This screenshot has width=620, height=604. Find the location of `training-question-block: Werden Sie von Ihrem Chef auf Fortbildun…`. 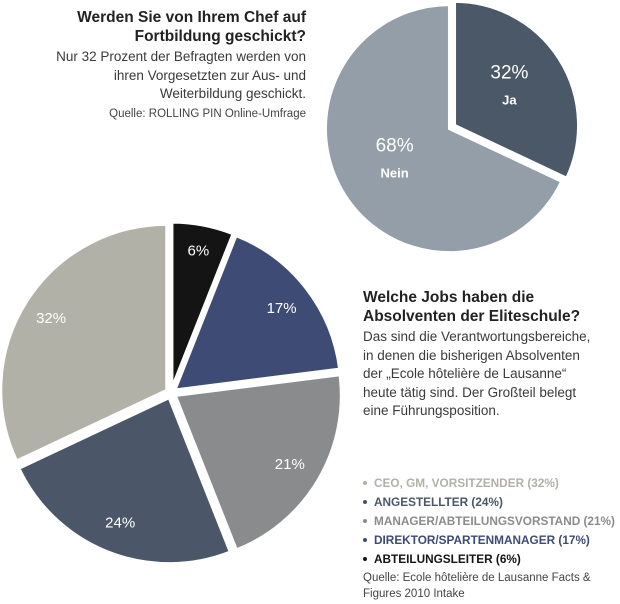

training-question-block: Werden Sie von Ihrem Chef auf Fortbildun… is located at coordinates (173, 65).